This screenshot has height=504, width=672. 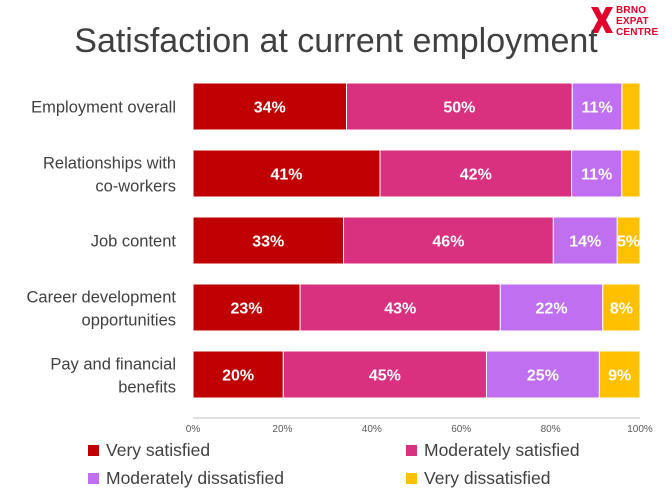 I want to click on category-label: Job content, so click(x=134, y=242).